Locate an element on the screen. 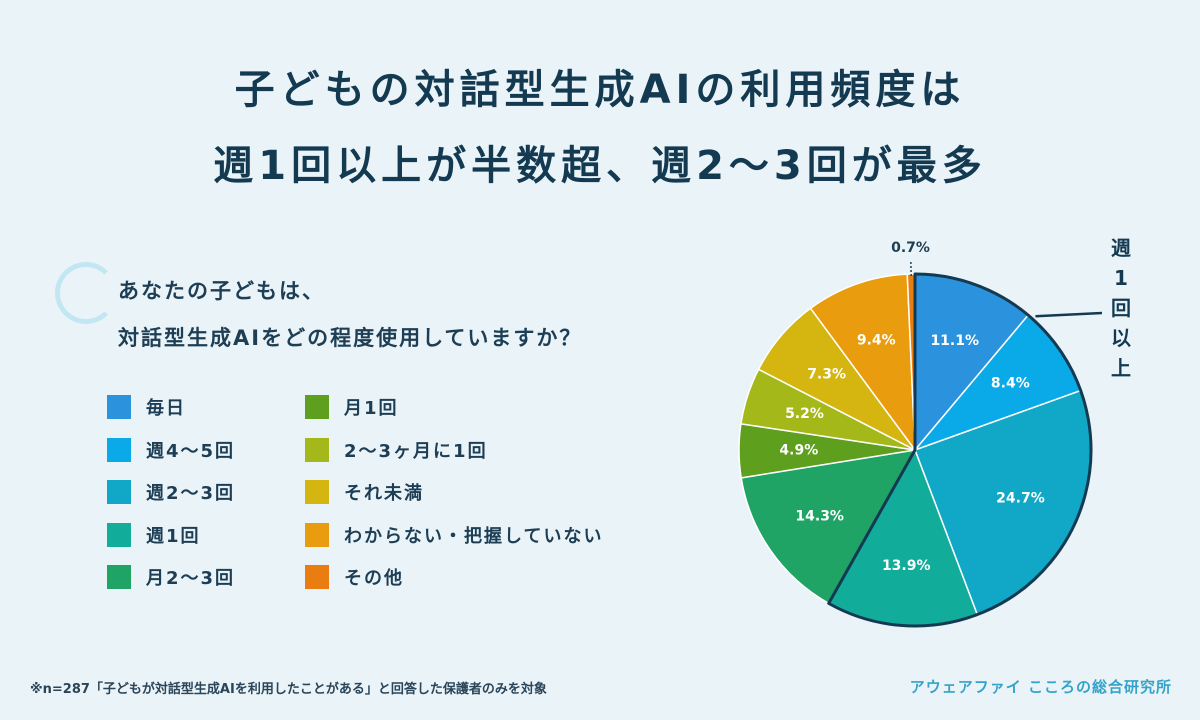 Image resolution: width=1200 pixels, height=720 pixels. slice-label: 11.1% is located at coordinates (954, 341).